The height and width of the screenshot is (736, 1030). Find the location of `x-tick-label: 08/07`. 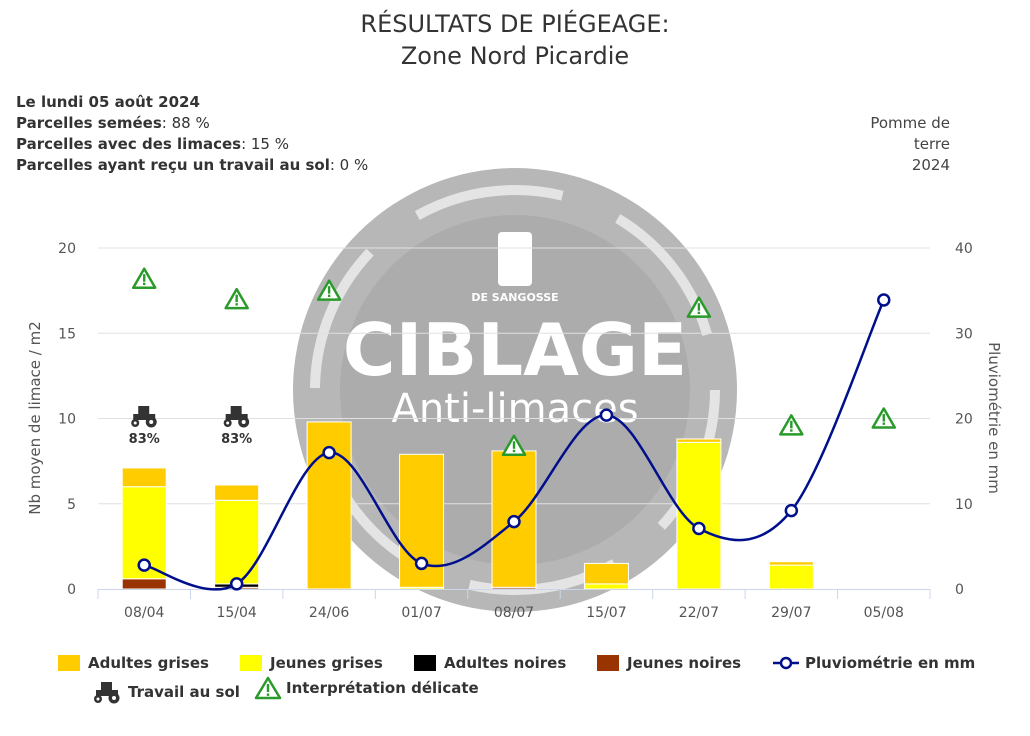

x-tick-label: 08/07 is located at coordinates (514, 613).